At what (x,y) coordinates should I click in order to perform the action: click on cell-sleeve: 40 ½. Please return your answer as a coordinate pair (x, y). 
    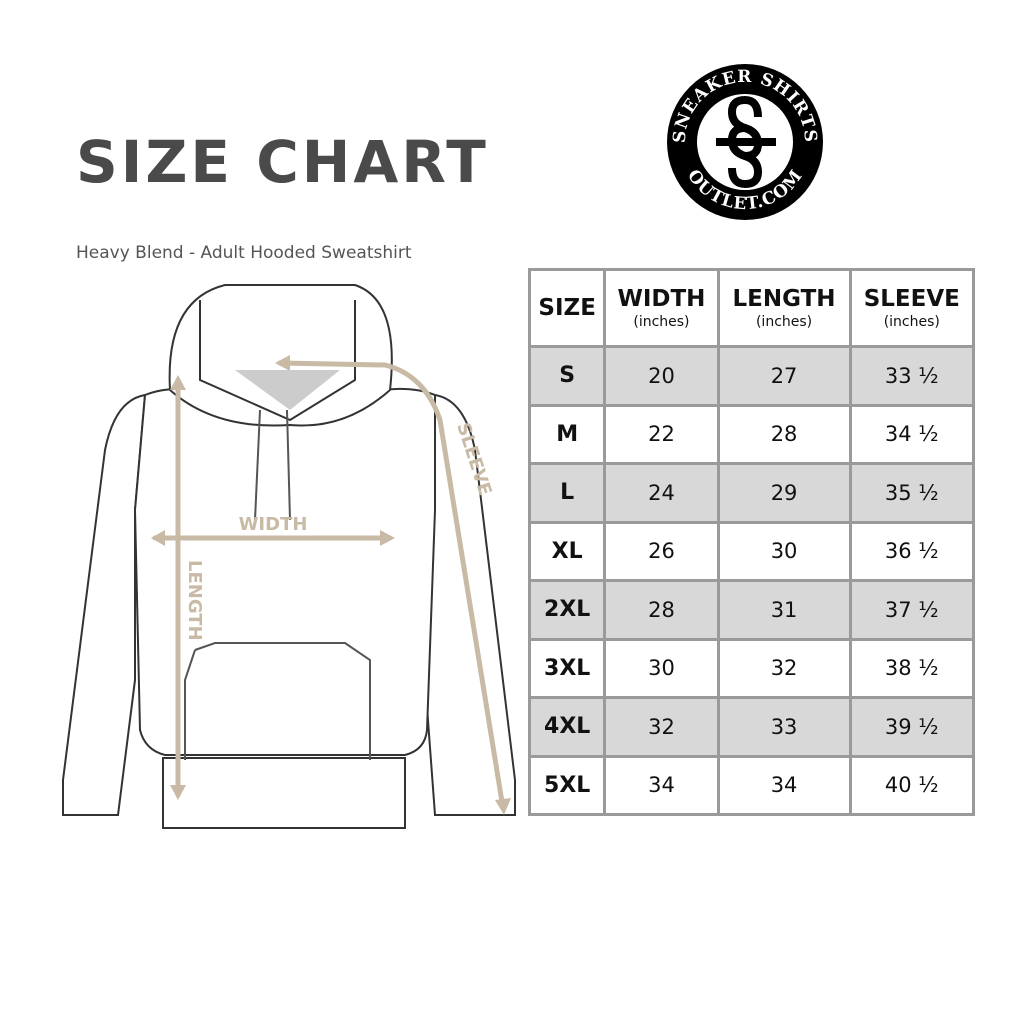
    Looking at the image, I should click on (912, 785).